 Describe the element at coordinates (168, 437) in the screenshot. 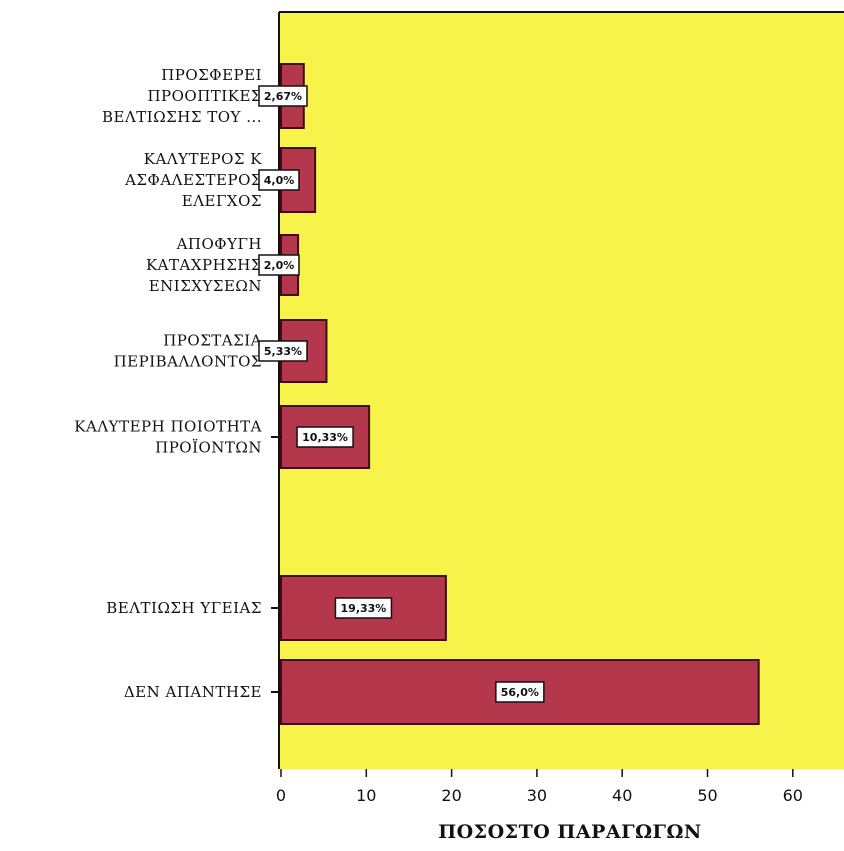

I see `category-label: ΚΑΛΥΤΕΡΗ ΠΟΙΟΤΗΤΑ ΠΡΟΪΟΝΤΩΝ` at that location.